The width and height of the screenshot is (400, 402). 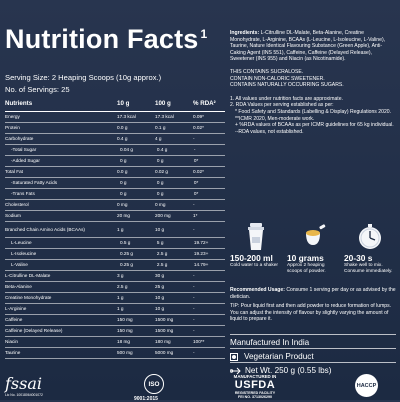 I want to click on nutrient-row: -Trans Fats 0 g 0 g 0*, so click(x=115, y=194).